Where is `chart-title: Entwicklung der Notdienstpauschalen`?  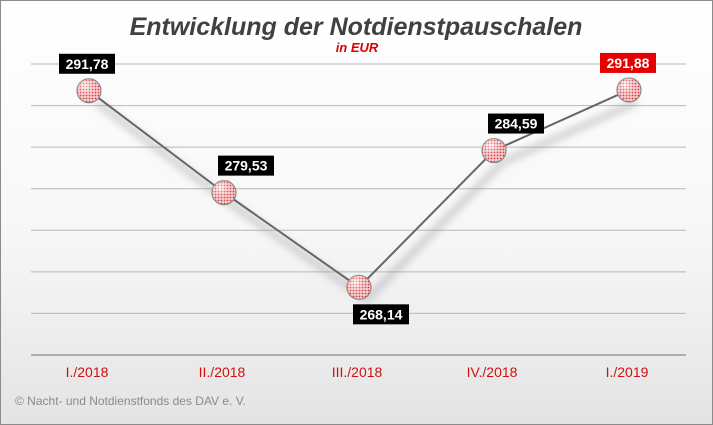
chart-title: Entwicklung der Notdienstpauschalen is located at coordinates (356, 27).